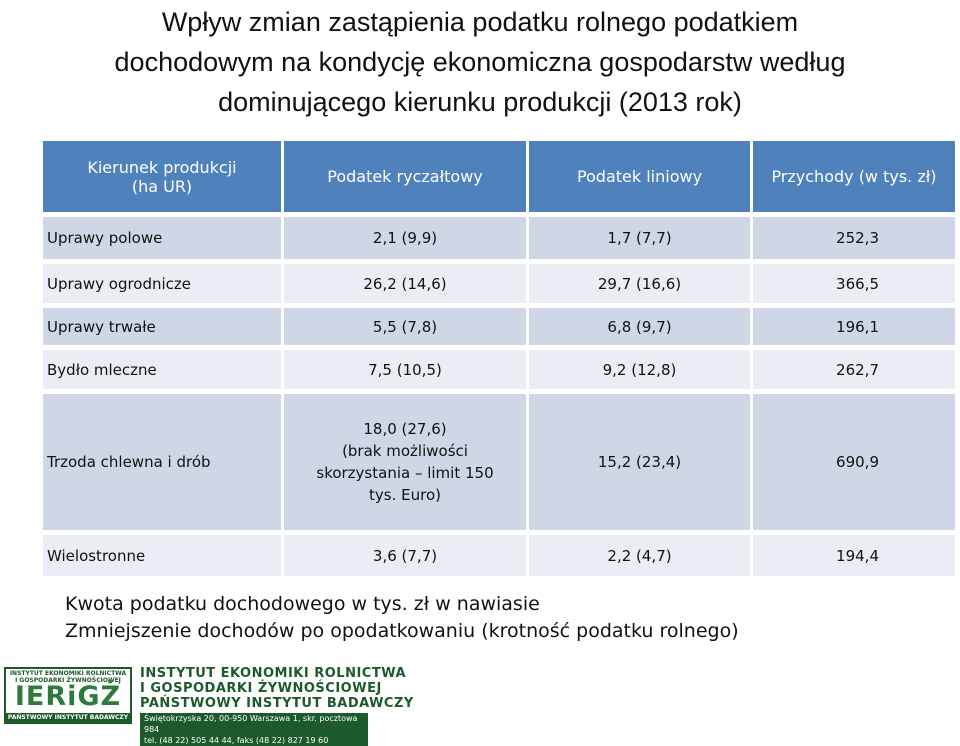 The image size is (960, 746). What do you see at coordinates (405, 473) in the screenshot?
I see `cell-ryczaltowy-line3: skorzystania – limit 150` at bounding box center [405, 473].